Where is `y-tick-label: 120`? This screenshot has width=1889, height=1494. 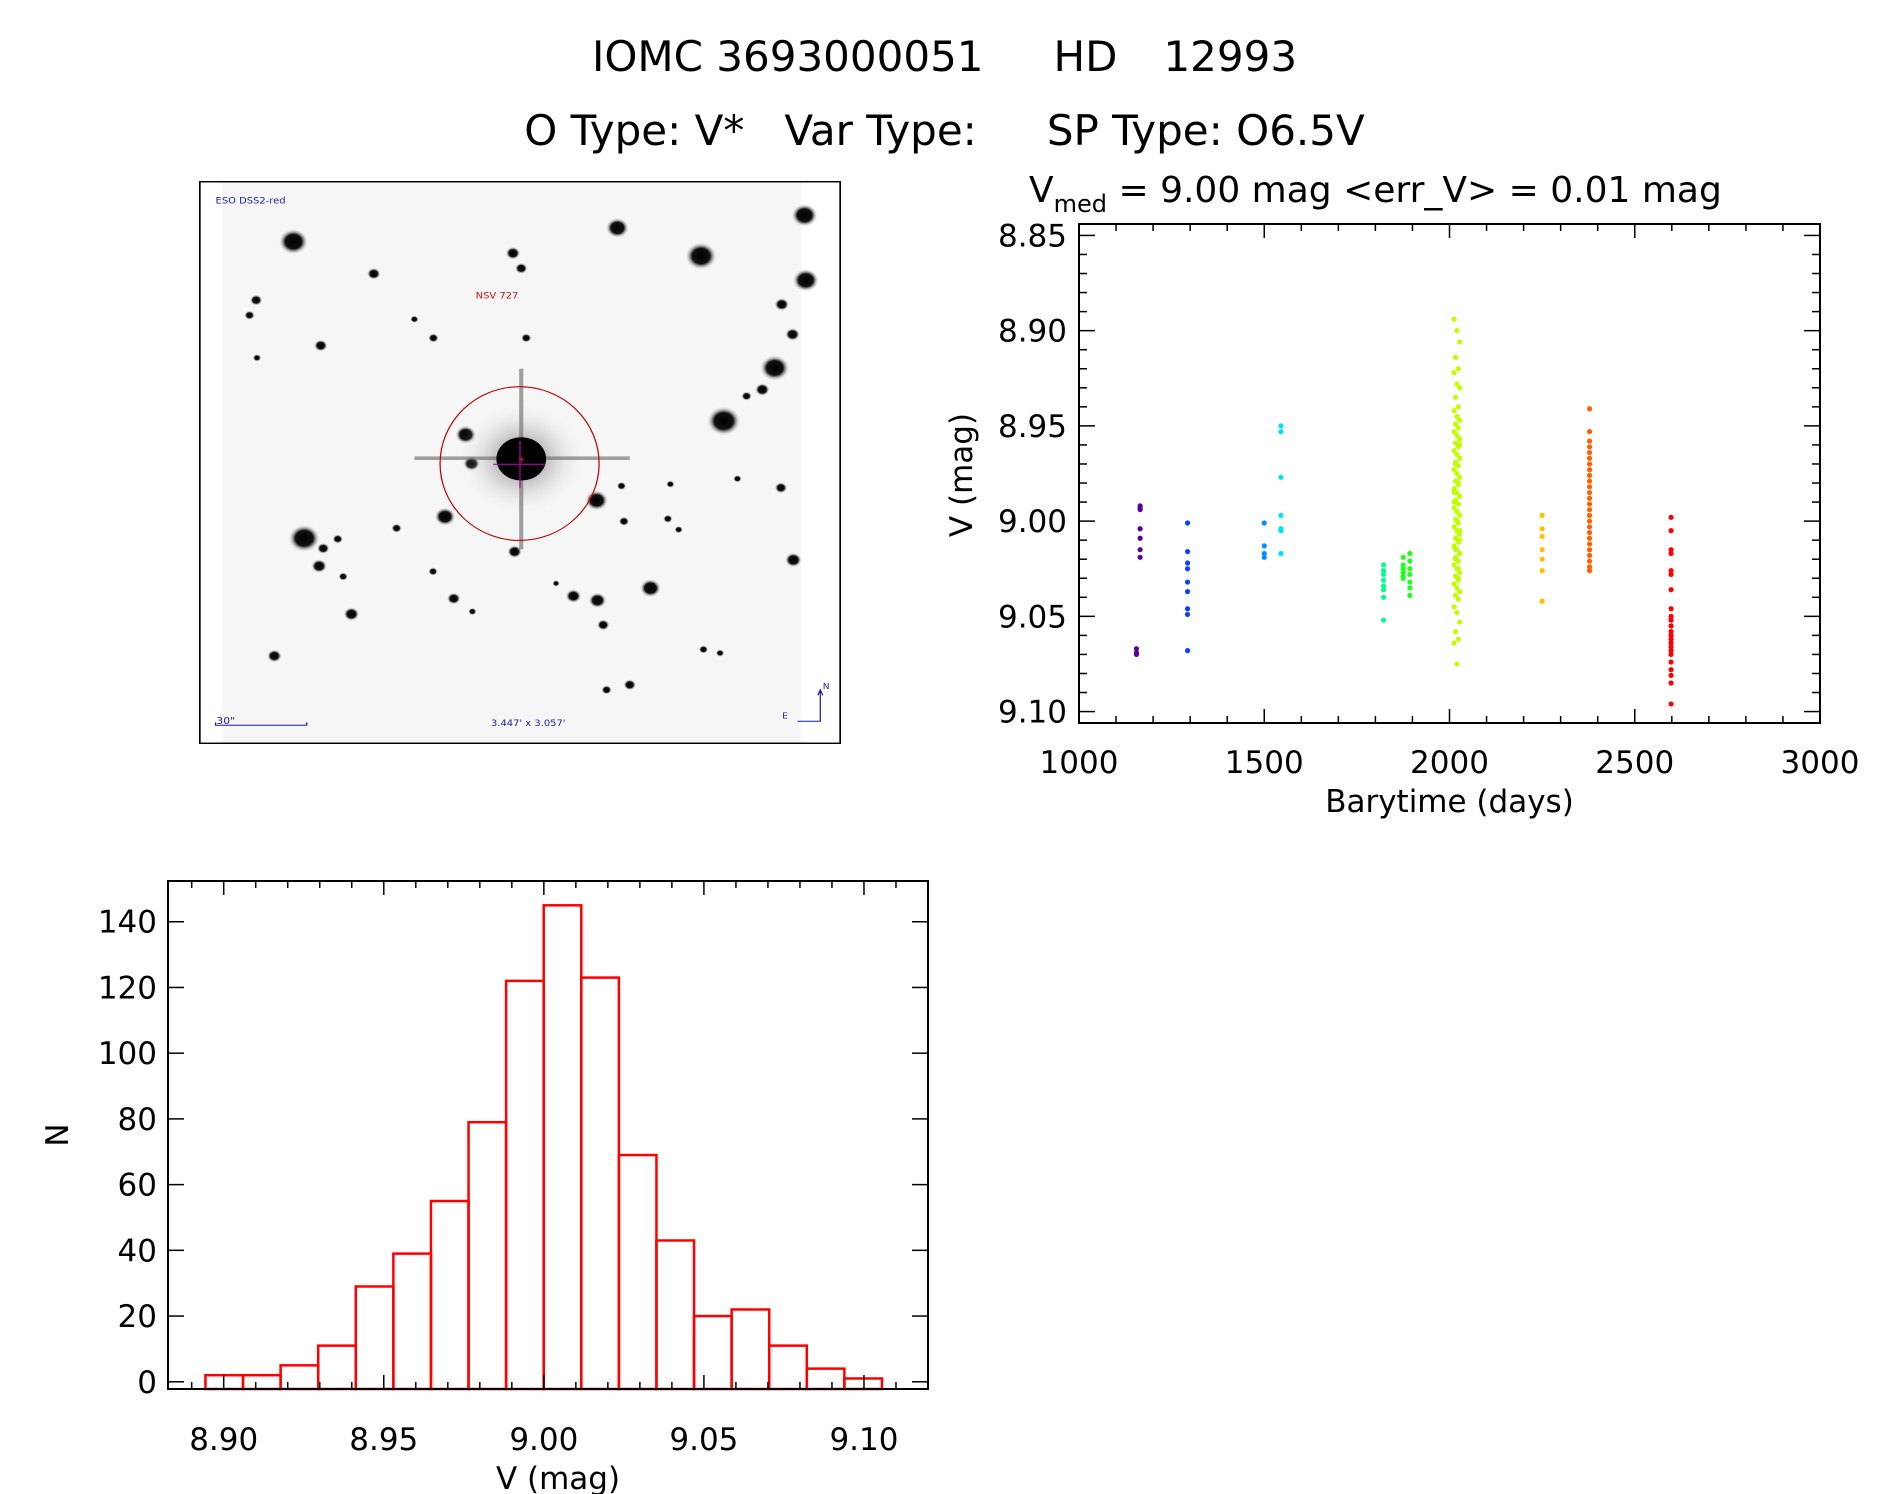
y-tick-label: 120 is located at coordinates (127, 988).